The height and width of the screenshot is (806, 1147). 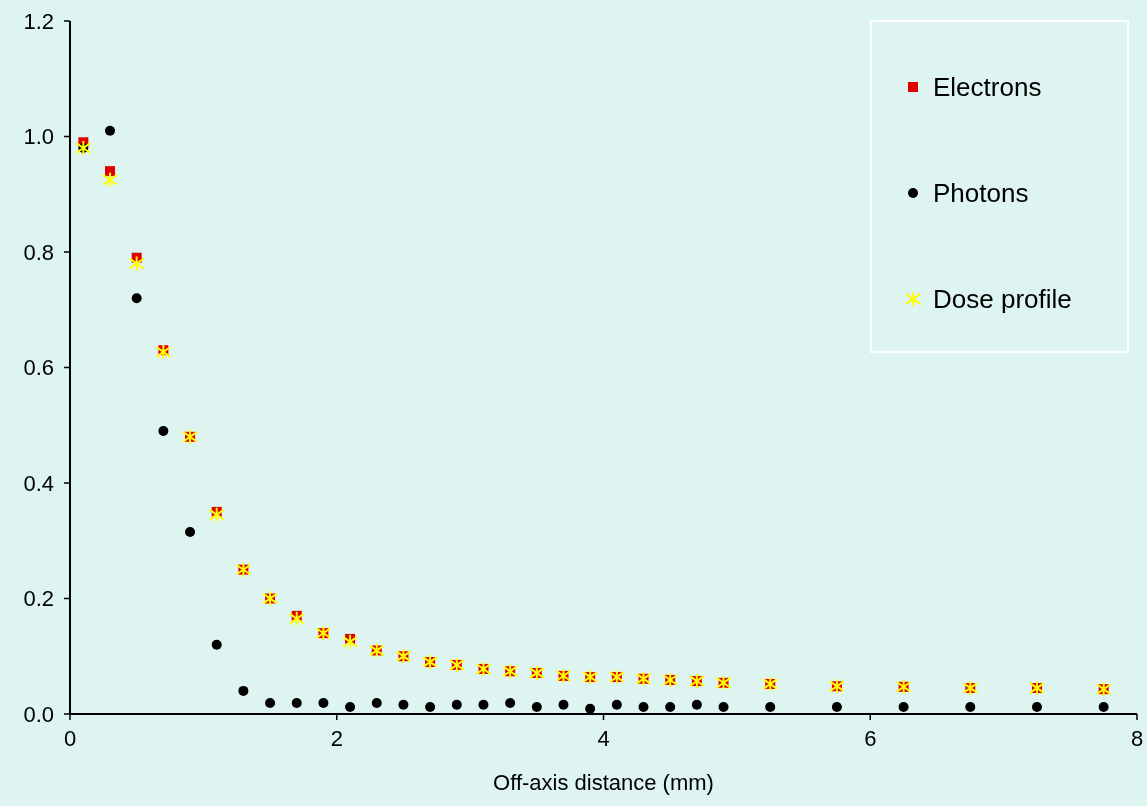 What do you see at coordinates (38, 137) in the screenshot?
I see `y-tick-label: 1.0` at bounding box center [38, 137].